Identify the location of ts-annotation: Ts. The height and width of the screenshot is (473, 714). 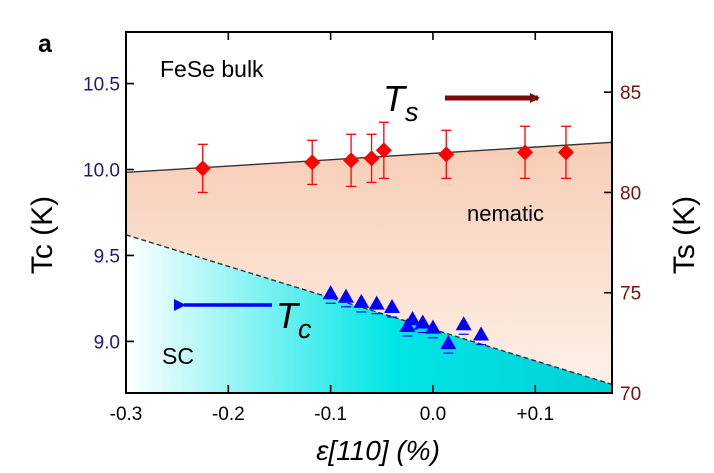
(401, 102).